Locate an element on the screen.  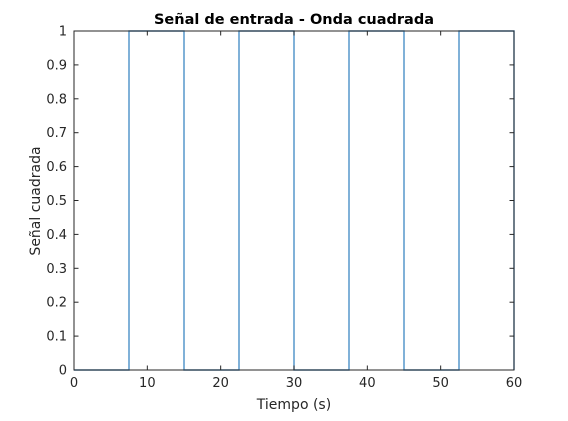
x-tick-label-3: 30 is located at coordinates (294, 383).